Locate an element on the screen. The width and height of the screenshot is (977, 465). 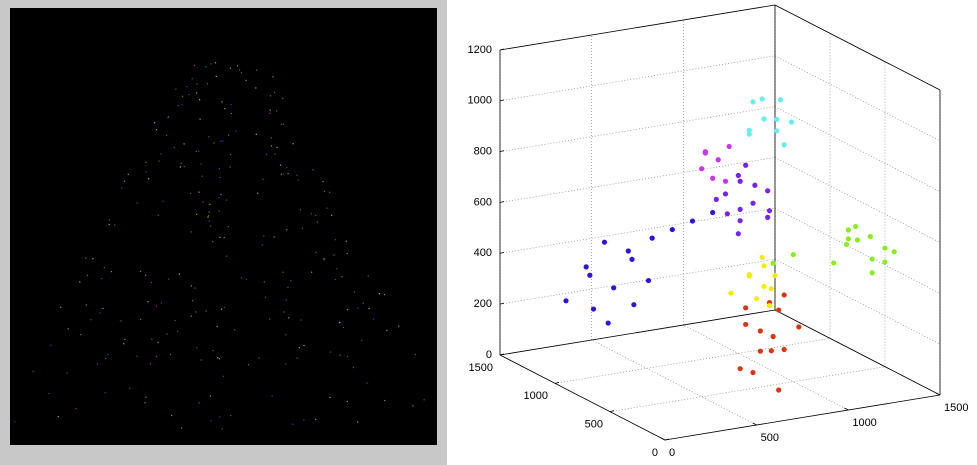
x-tick is located at coordinates (754, 424).